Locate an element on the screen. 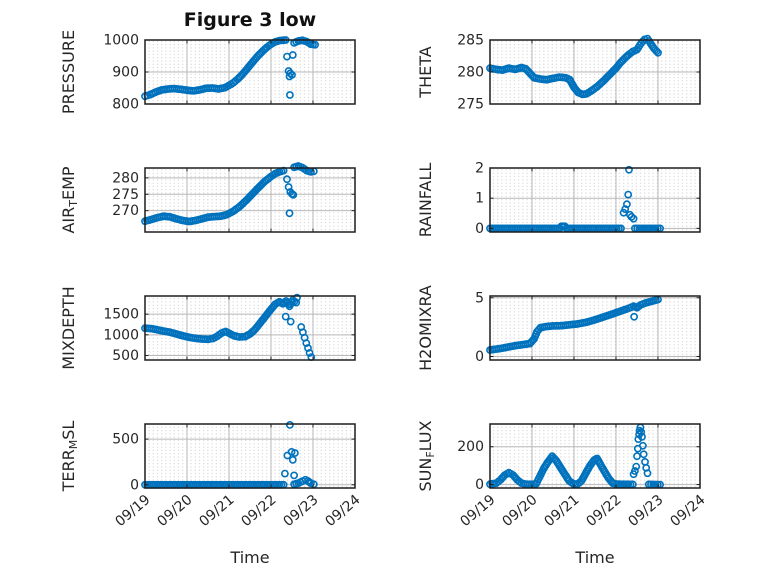  y-axis-label: TERRMSL is located at coordinates (69, 457).